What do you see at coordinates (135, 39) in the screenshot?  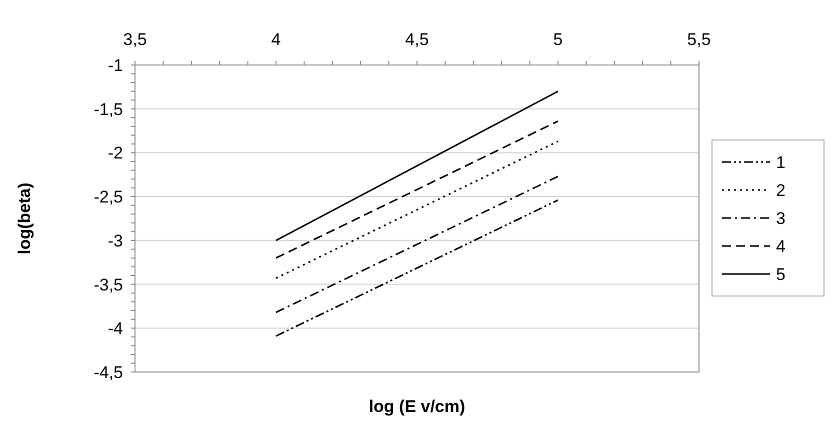 I see `x-tick-label: 3,5` at bounding box center [135, 39].